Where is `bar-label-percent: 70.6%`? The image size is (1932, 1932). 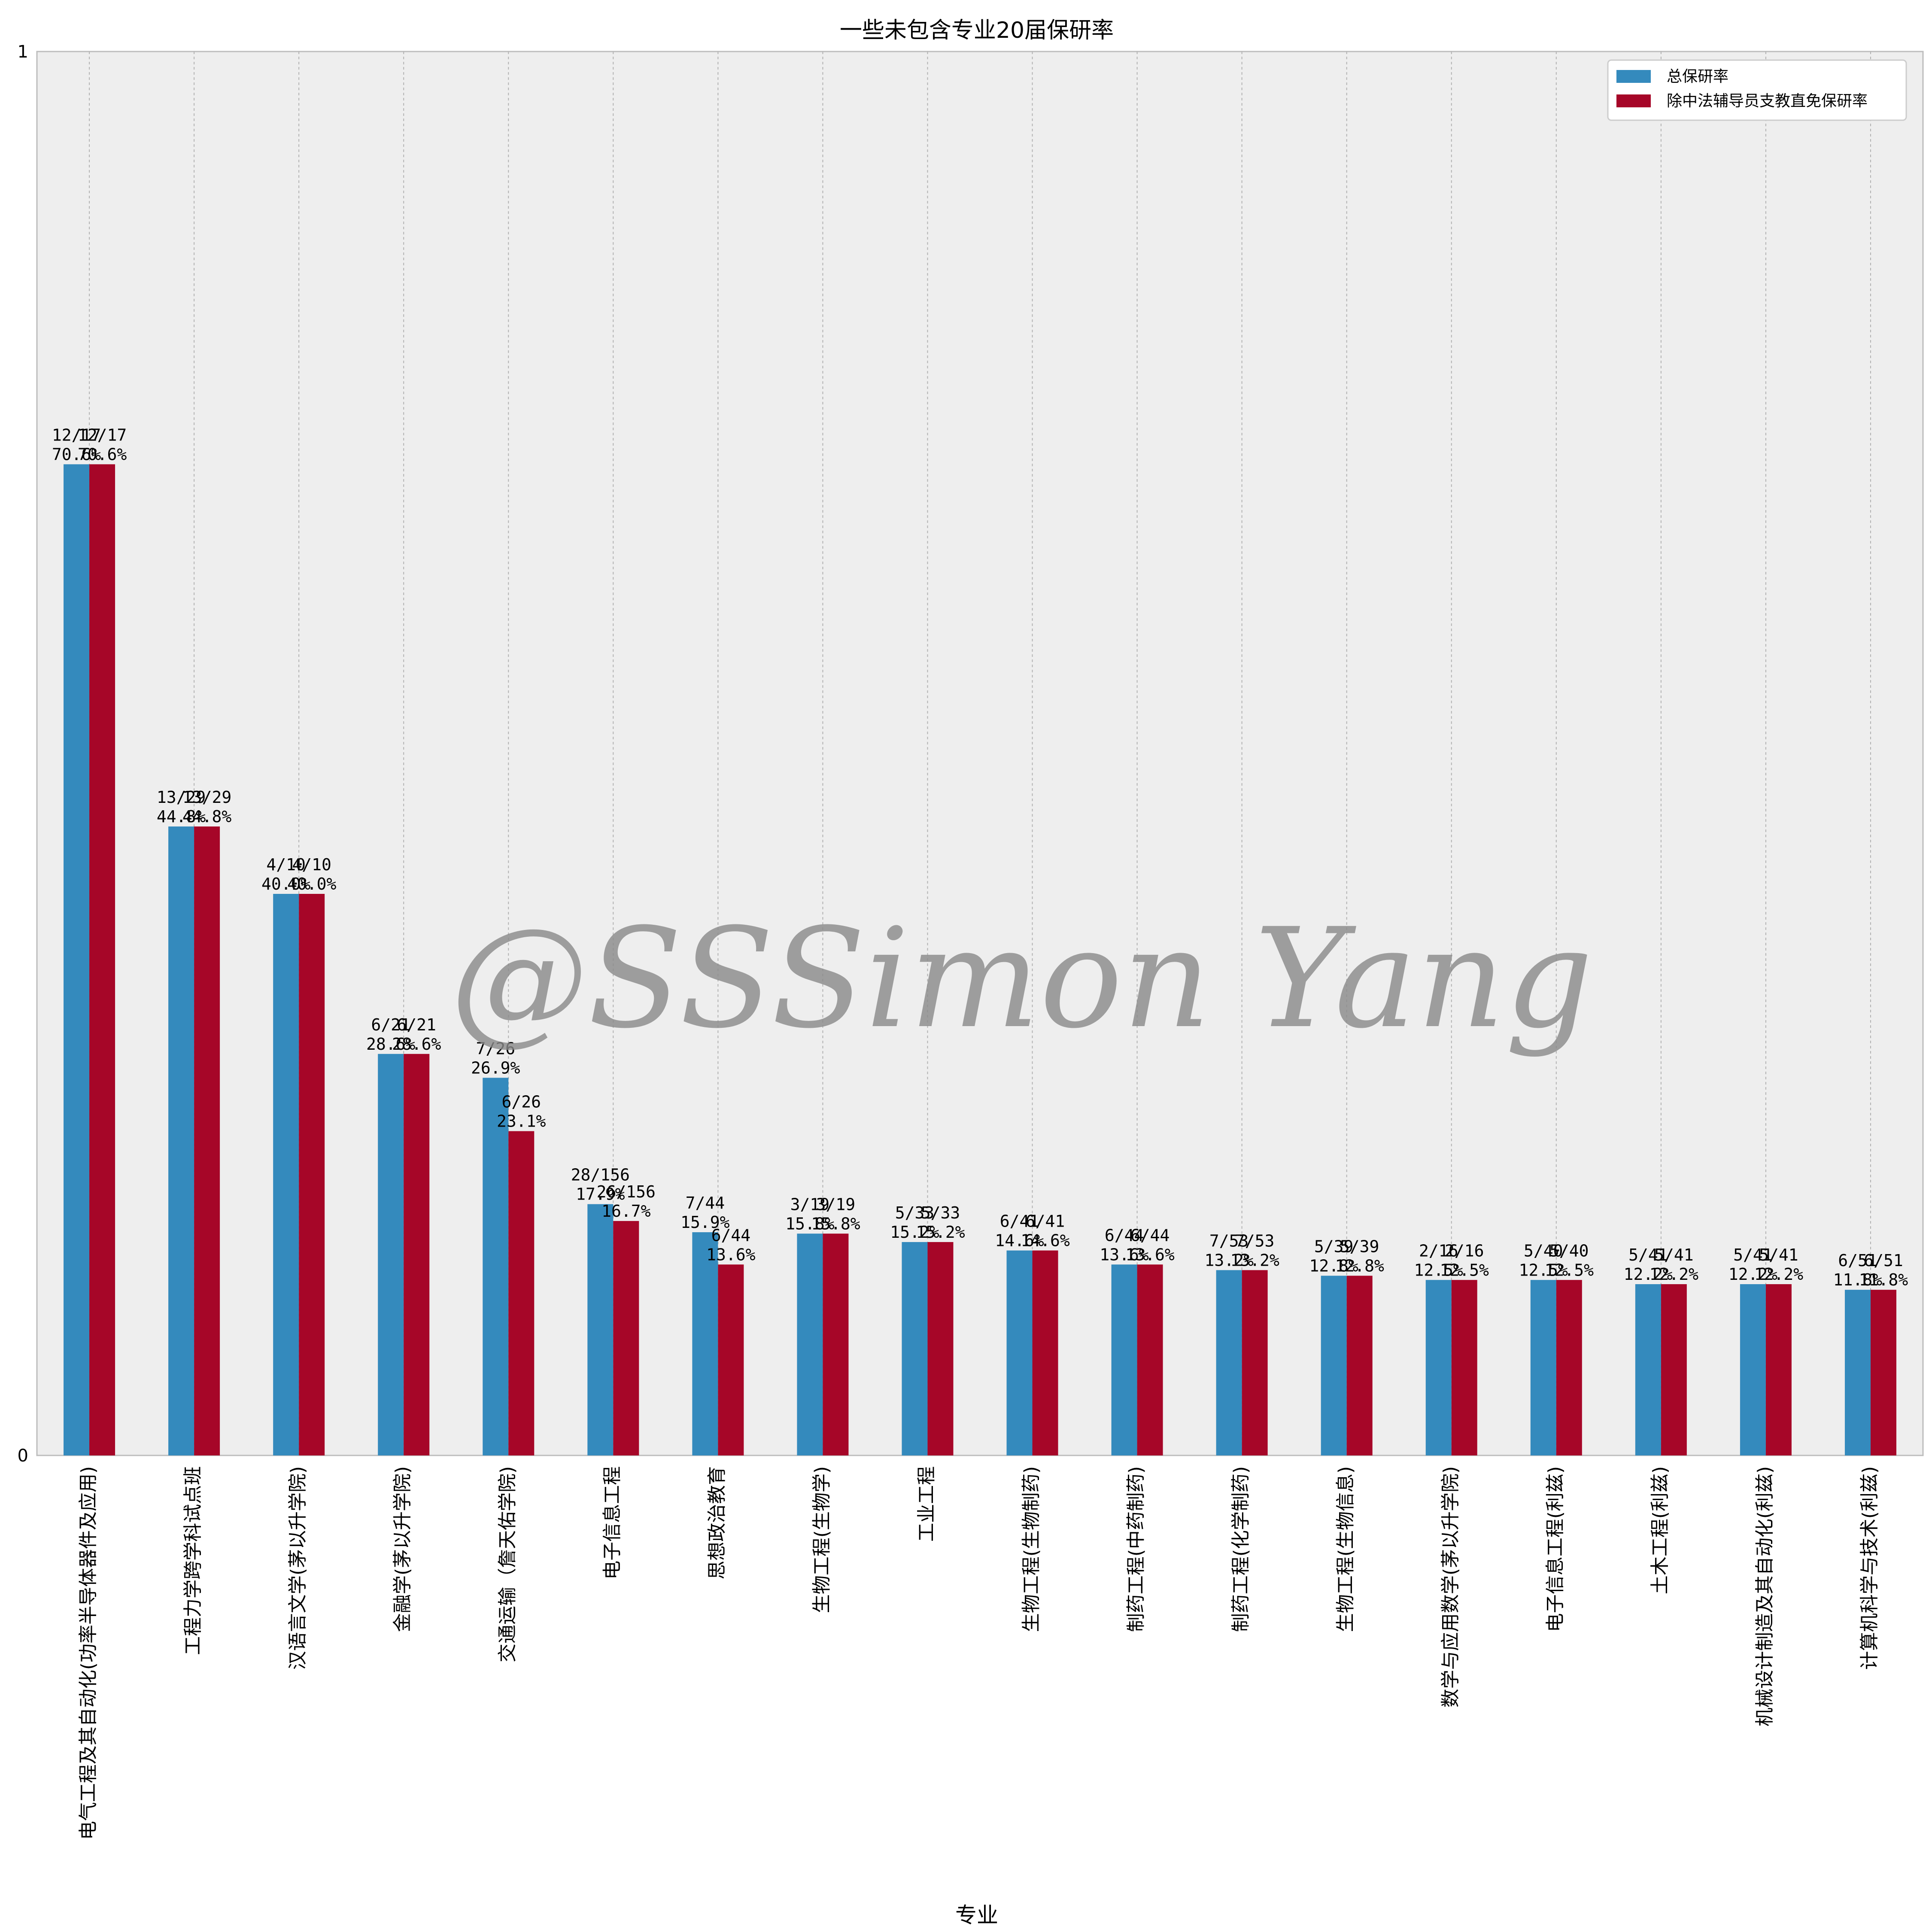 bar-label-percent: 70.6% is located at coordinates (77, 455).